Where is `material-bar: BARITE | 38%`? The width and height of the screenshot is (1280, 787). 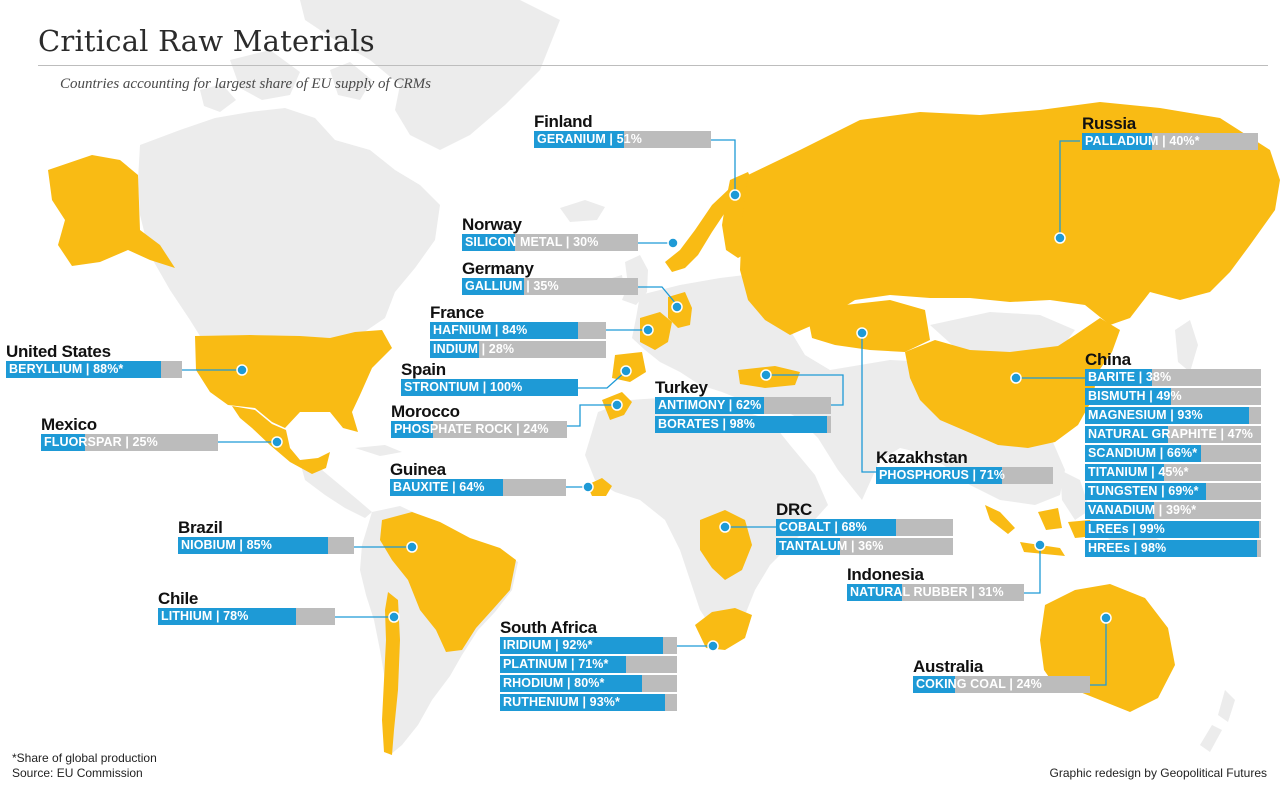 material-bar: BARITE | 38% is located at coordinates (1173, 377).